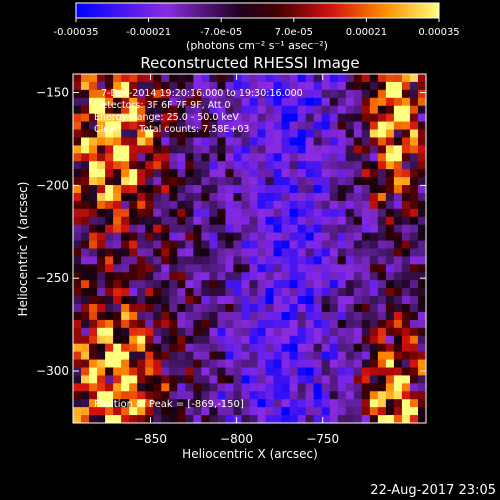  What do you see at coordinates (202, 93) in the screenshot?
I see `annotation-time-range: 7-Dec-2014 19:20:16.000 to 19:30:16.000` at bounding box center [202, 93].